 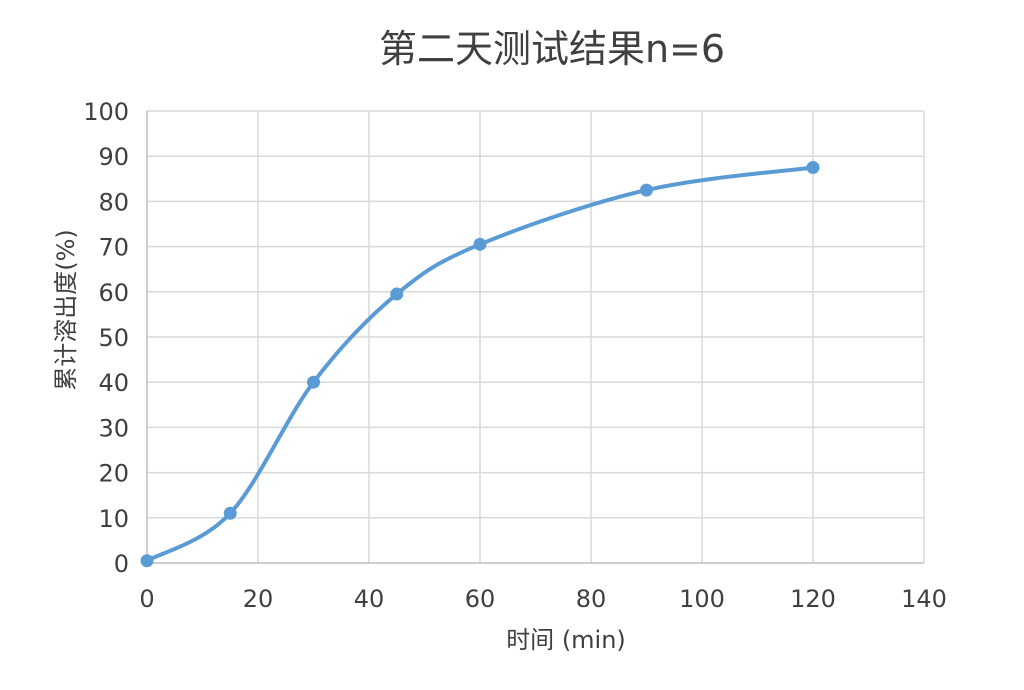 I want to click on y-tick-label: 30, so click(x=113, y=428).